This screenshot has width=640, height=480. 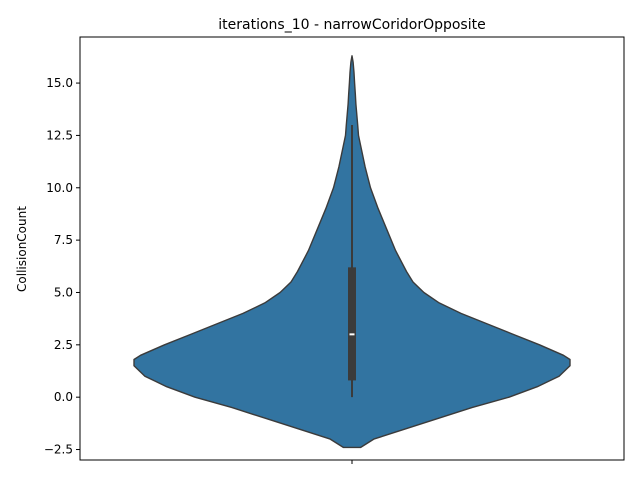 What do you see at coordinates (22, 249) in the screenshot?
I see `y-axis-label: CollisionCount` at bounding box center [22, 249].